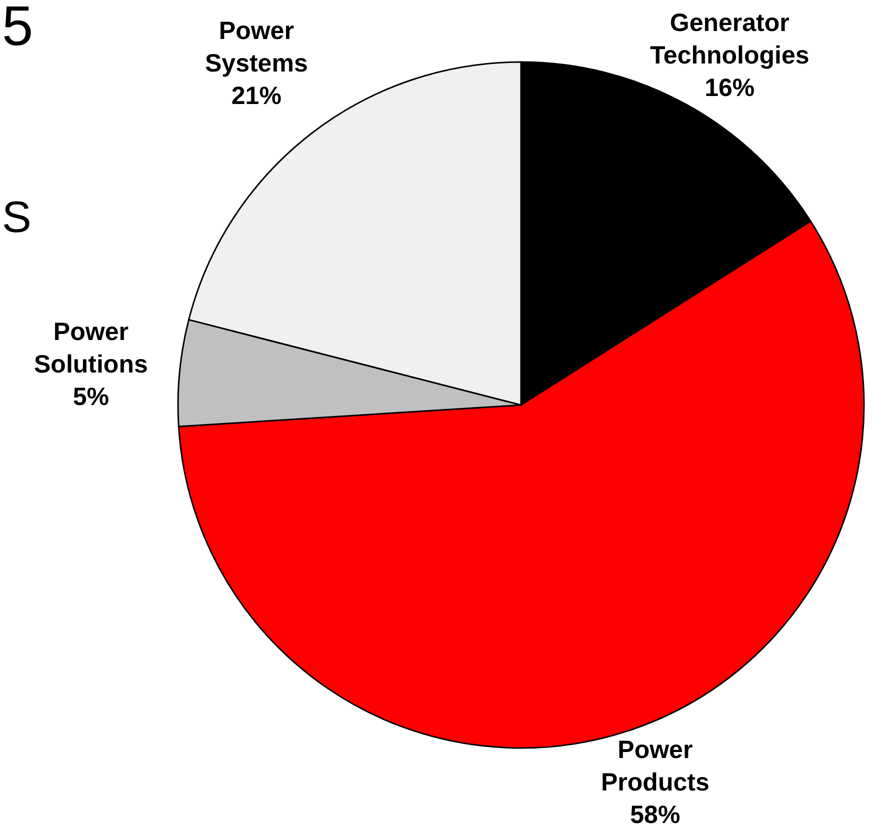 This screenshot has height=838, width=886. Describe the element at coordinates (18, 28) in the screenshot. I see `text: 5` at that location.